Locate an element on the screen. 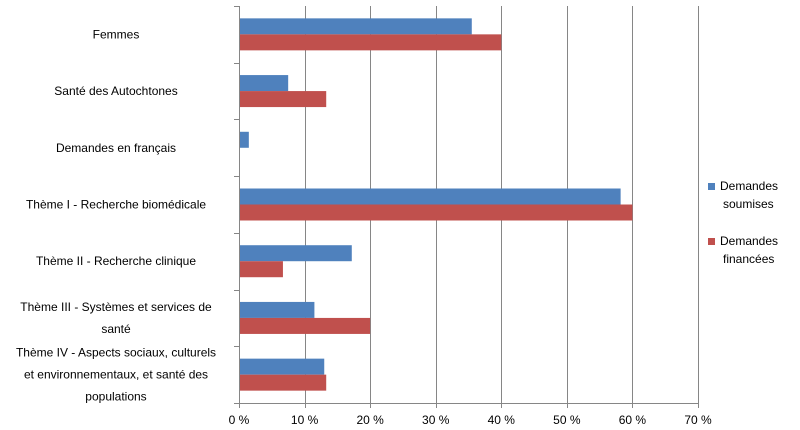 This screenshot has width=800, height=430. legend-swatch-soumises is located at coordinates (711, 186).